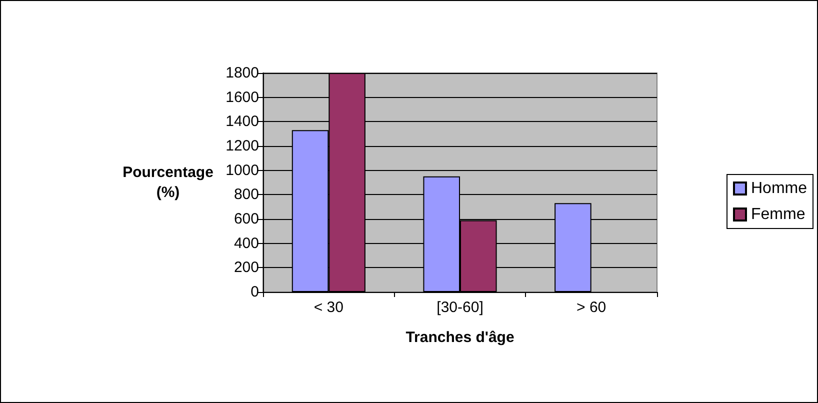  What do you see at coordinates (591, 307) in the screenshot?
I see `x-tick-label: > 60` at bounding box center [591, 307].